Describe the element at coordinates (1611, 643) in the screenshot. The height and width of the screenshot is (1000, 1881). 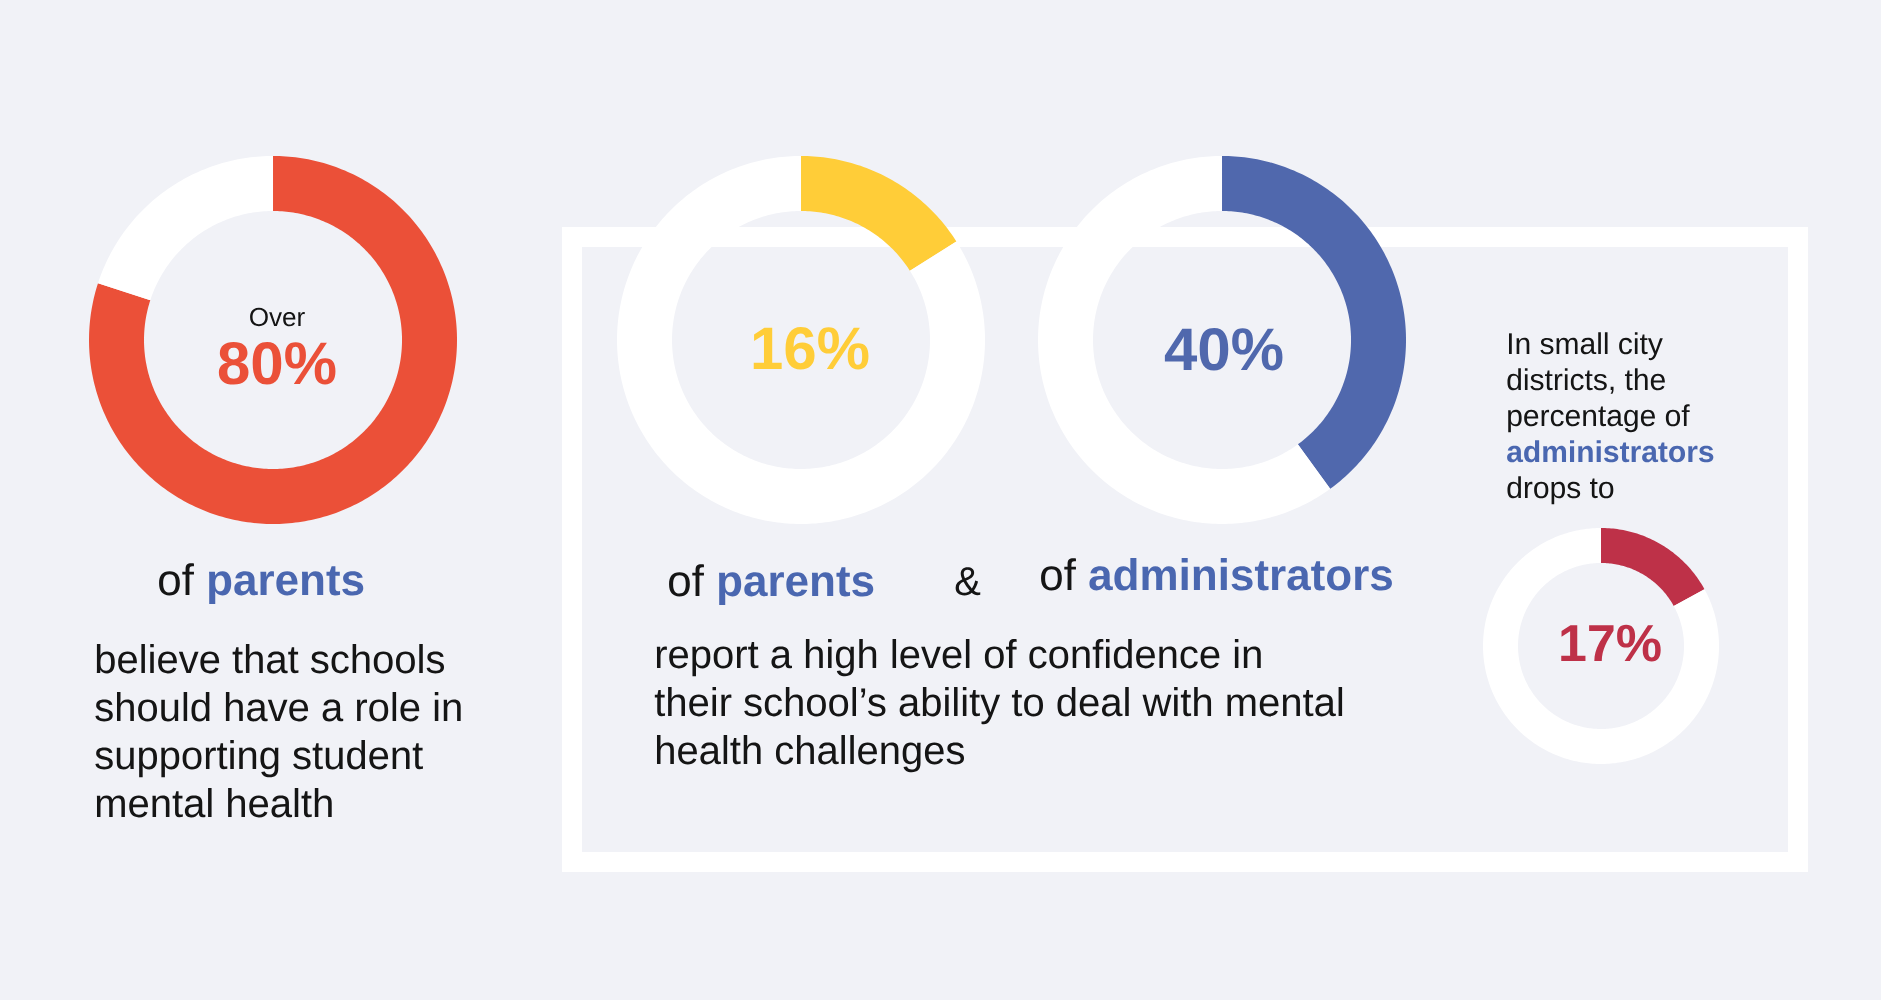
I see `text: 17%` at that location.